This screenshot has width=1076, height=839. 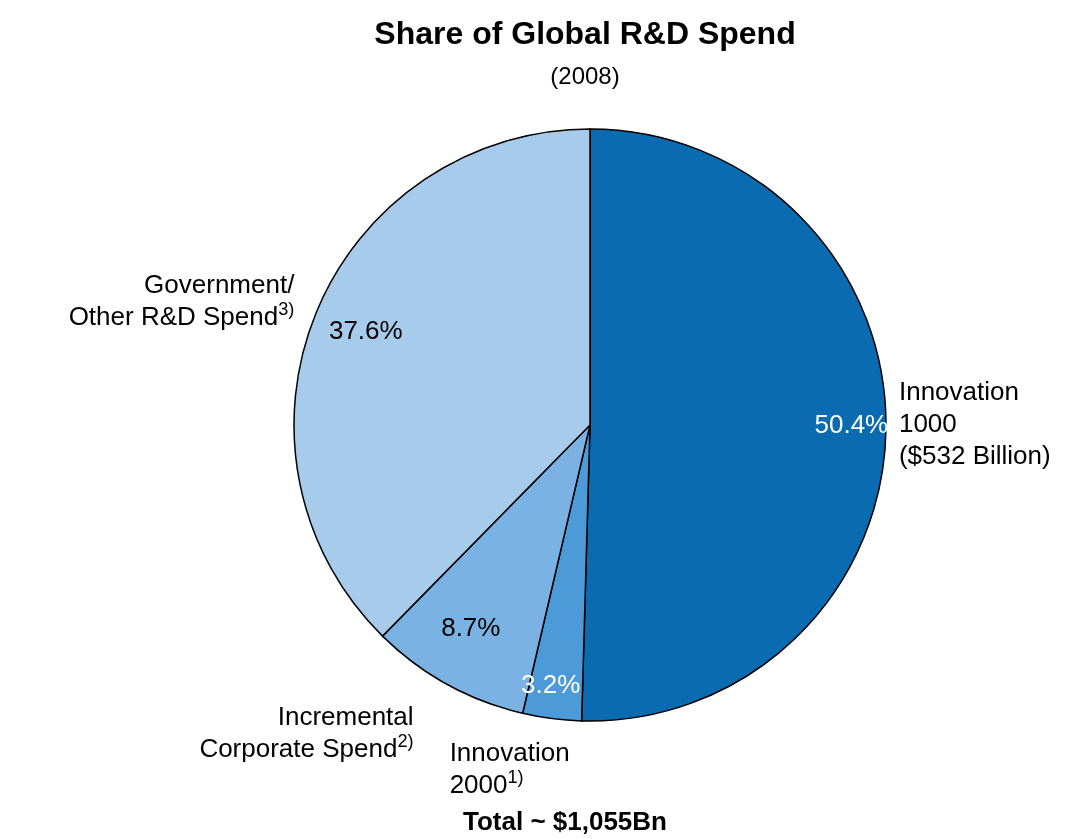 What do you see at coordinates (585, 33) in the screenshot?
I see `chart-title: Share of Global R&D Spend` at bounding box center [585, 33].